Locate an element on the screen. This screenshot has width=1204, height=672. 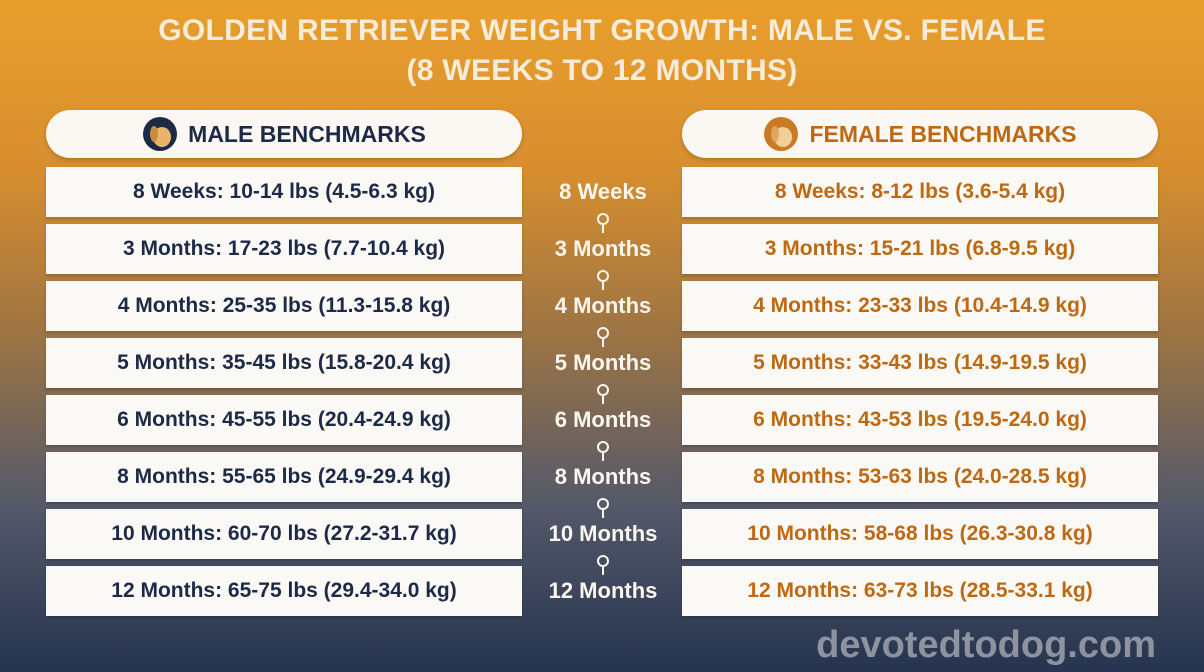
male-benchmark: 8 Weeks: 10-14 lbs (4.5-6.3 kg) is located at coordinates (284, 192).